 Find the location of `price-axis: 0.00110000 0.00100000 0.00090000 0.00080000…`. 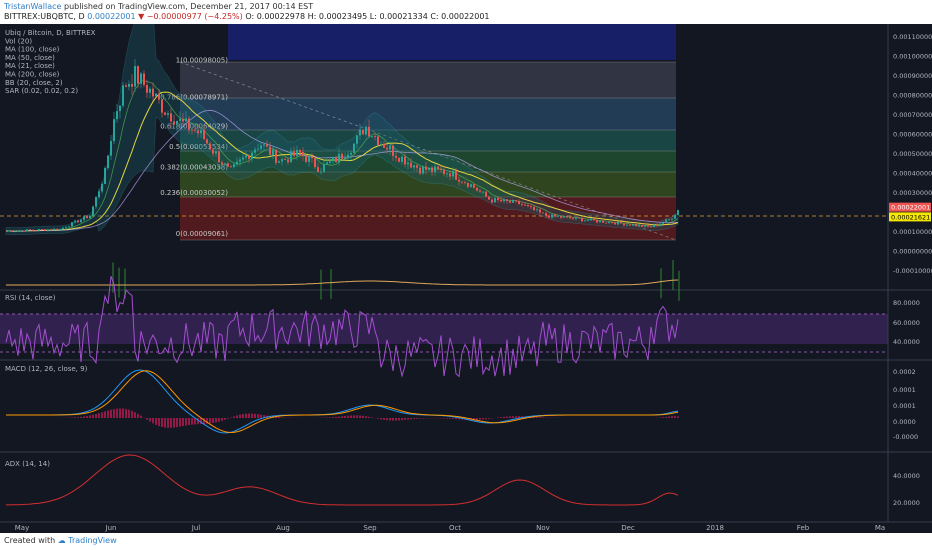

price-axis: 0.00110000 0.00100000 0.00090000 0.00080000… is located at coordinates (912, 154).